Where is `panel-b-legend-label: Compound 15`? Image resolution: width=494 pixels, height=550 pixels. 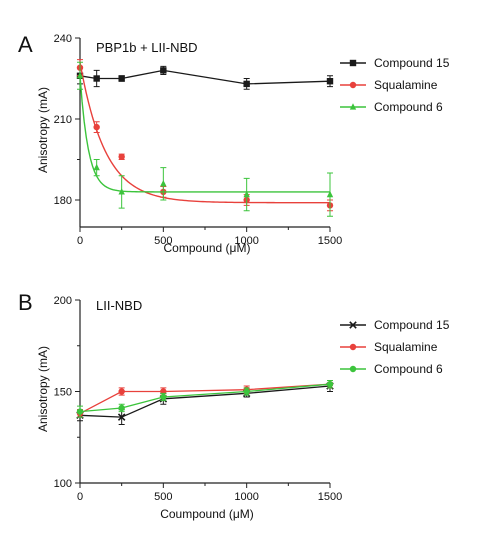 panel-b-legend-label: Compound 15 is located at coordinates (412, 325).